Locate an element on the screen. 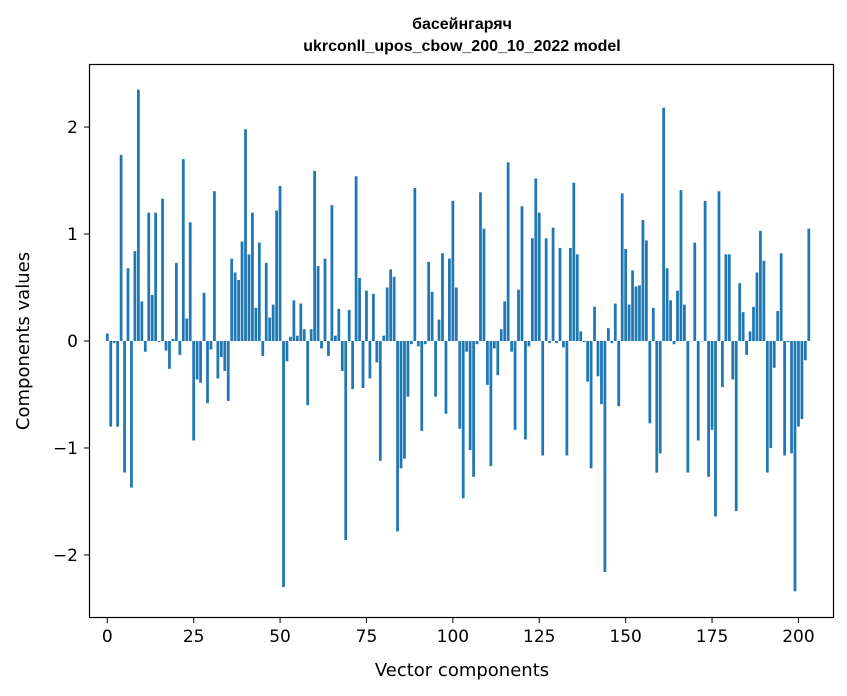 The width and height of the screenshot is (847, 696). x-tick-label: 75 is located at coordinates (367, 637).